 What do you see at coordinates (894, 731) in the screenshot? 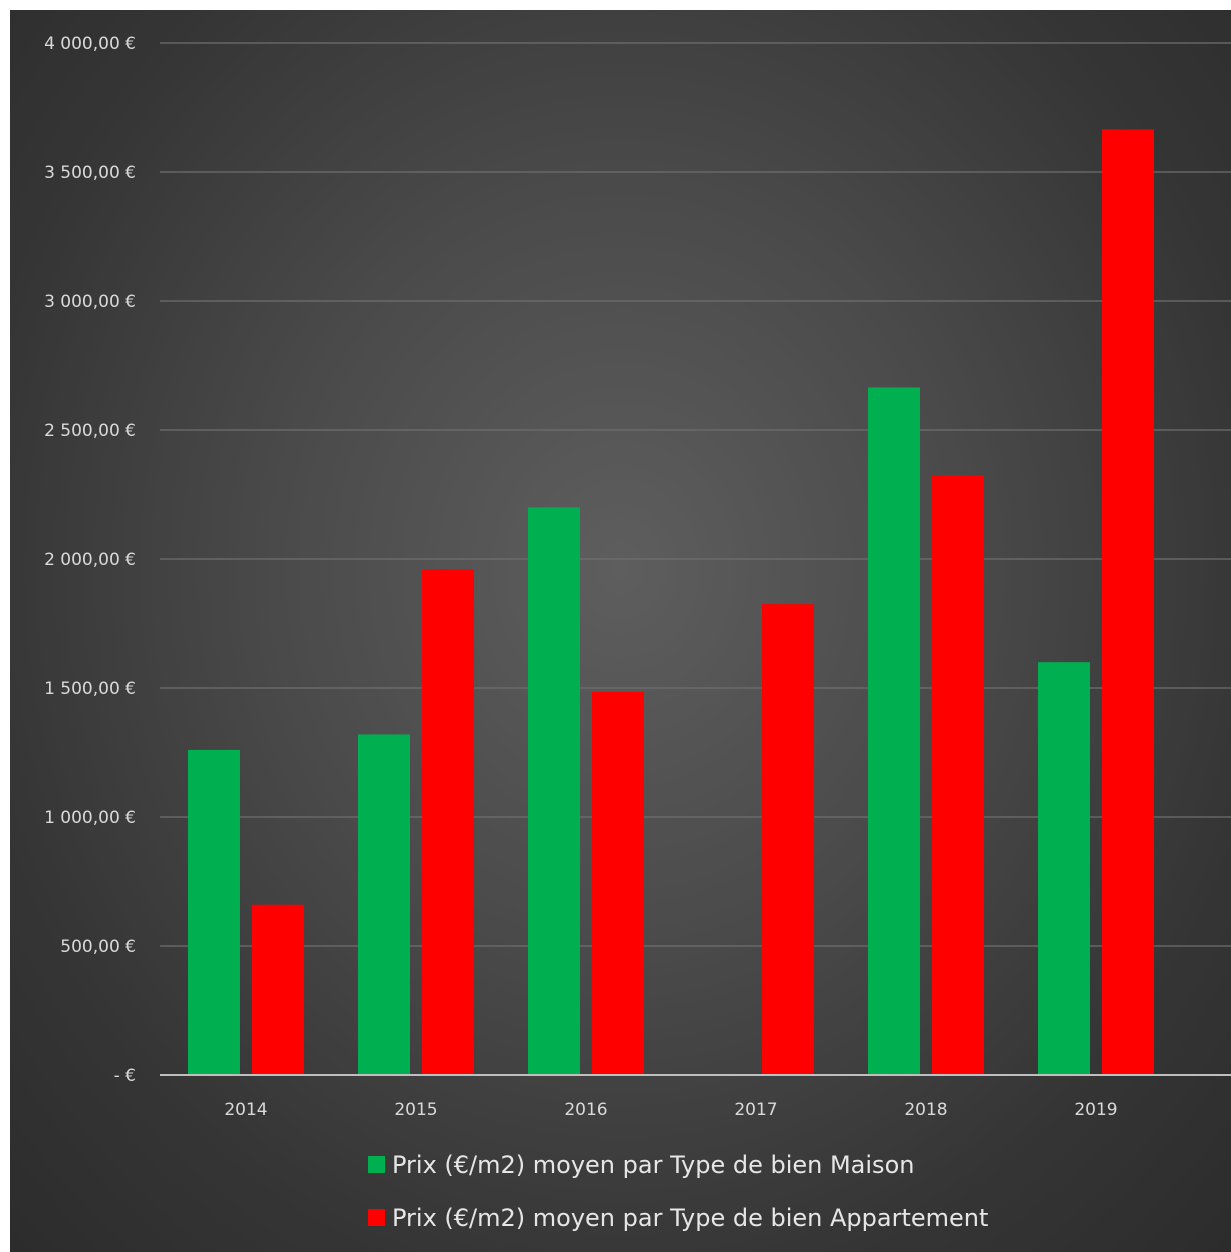
I see `bar-maison-2018` at bounding box center [894, 731].